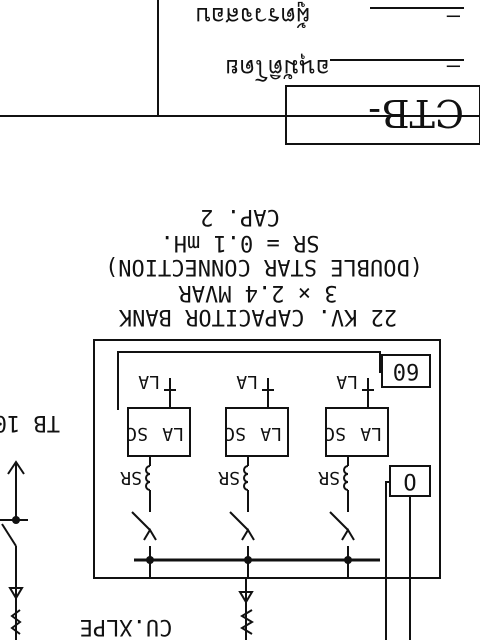 This screenshot has height=640, width=480. What do you see at coordinates (150, 534) in the screenshot?
I see `phase-3-disconnect-icon` at bounding box center [150, 534].